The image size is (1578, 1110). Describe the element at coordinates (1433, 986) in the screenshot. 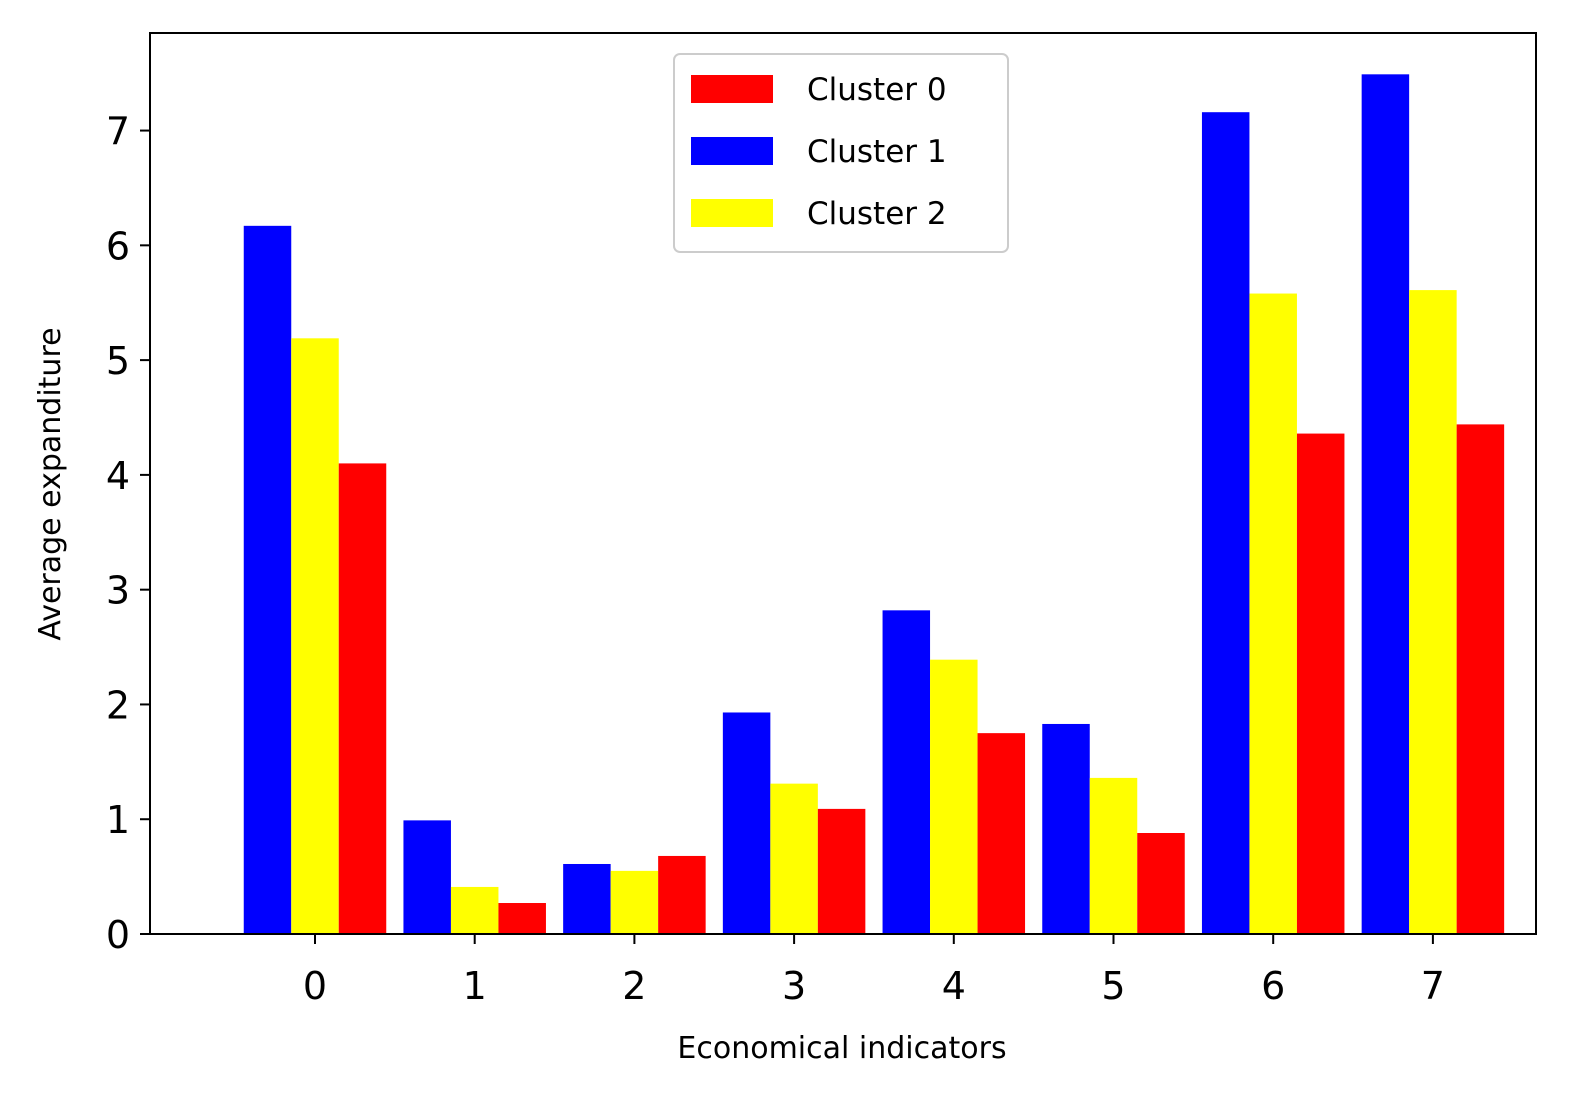

I see `x-tick-label: 7` at that location.